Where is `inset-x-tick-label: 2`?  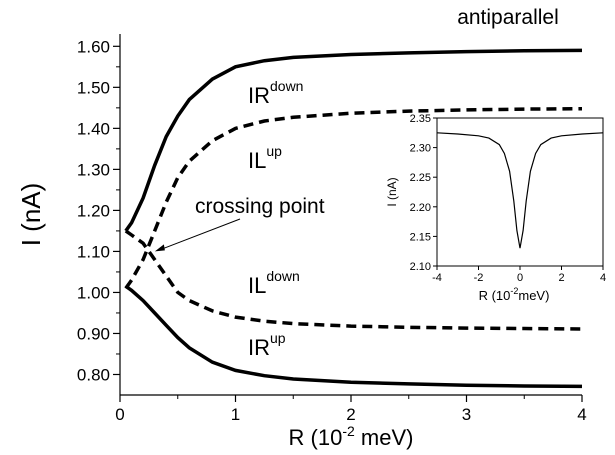
inset-x-tick-label: 2 is located at coordinates (561, 278).